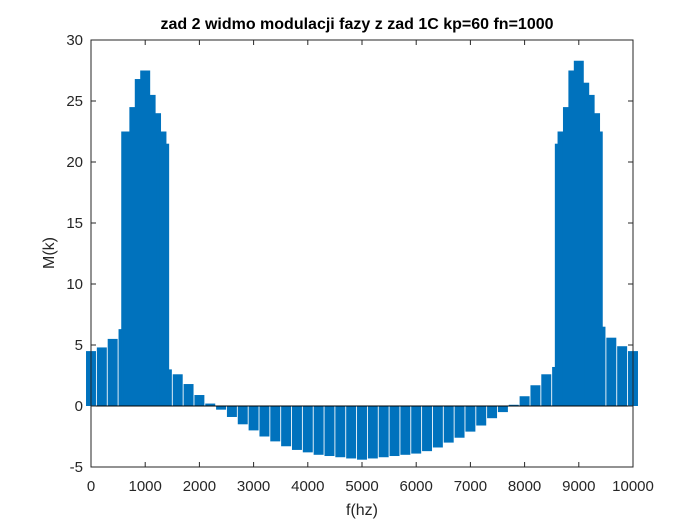 Image resolution: width=700 pixels, height=525 pixels. Describe the element at coordinates (91, 486) in the screenshot. I see `x-tick-label: 0` at that location.